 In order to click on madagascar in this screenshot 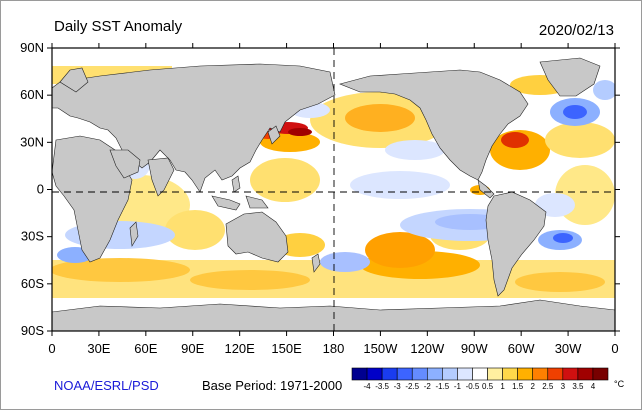, I will do `click(134, 234)`.